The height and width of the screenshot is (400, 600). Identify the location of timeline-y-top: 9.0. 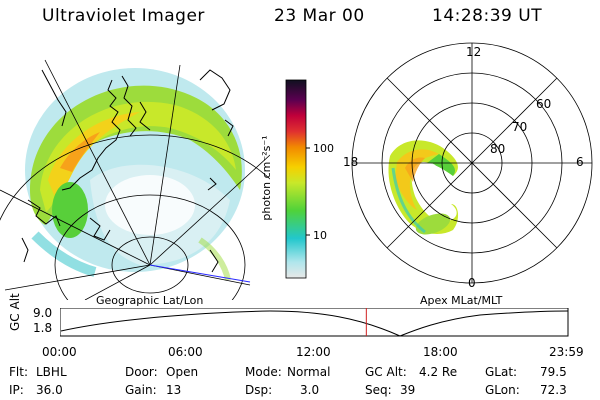
(43, 313).